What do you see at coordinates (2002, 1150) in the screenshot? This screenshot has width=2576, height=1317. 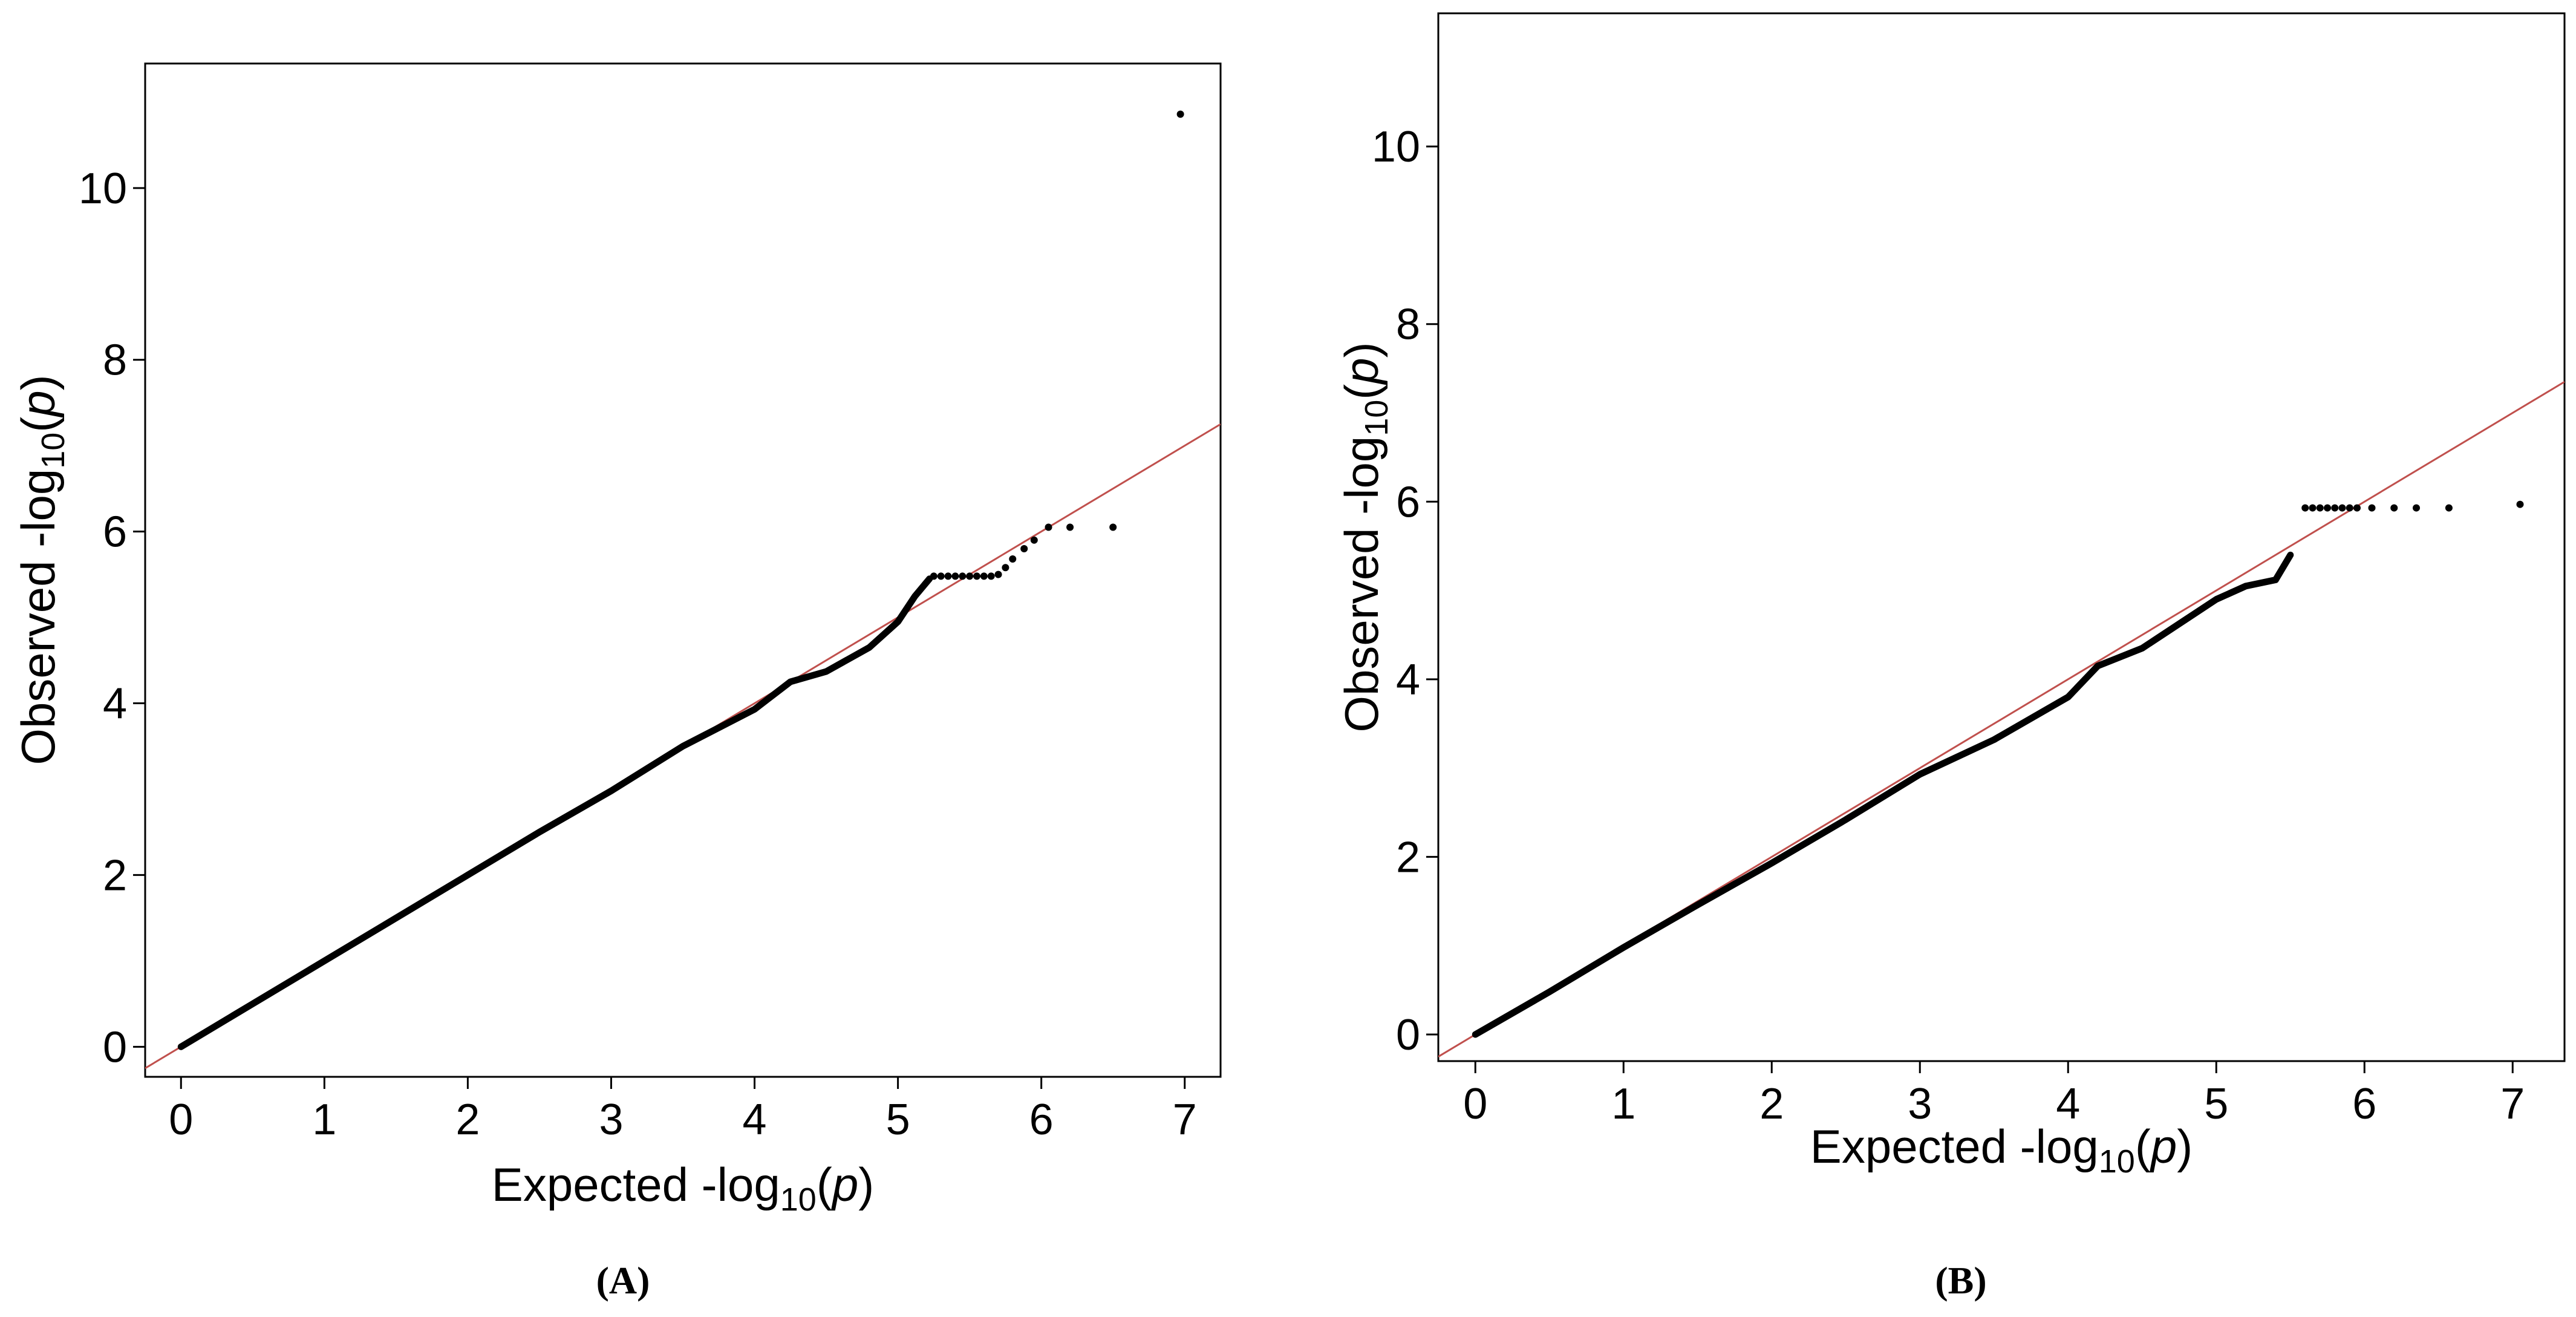 I see `panel-b-x-axis-title: Expected -log10(p)` at bounding box center [2002, 1150].